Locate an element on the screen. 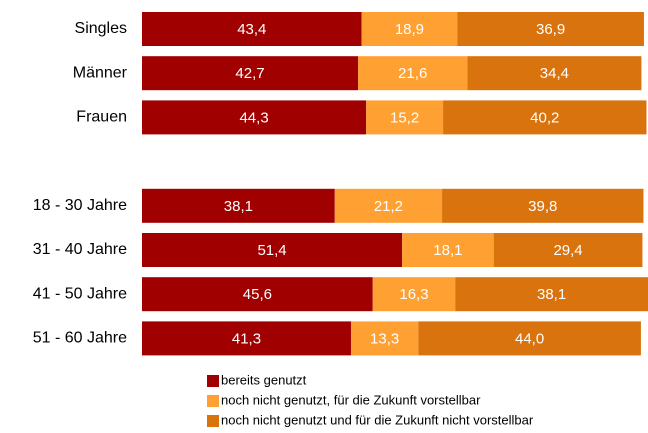 The width and height of the screenshot is (648, 433). value-label: 34,4 is located at coordinates (554, 73).